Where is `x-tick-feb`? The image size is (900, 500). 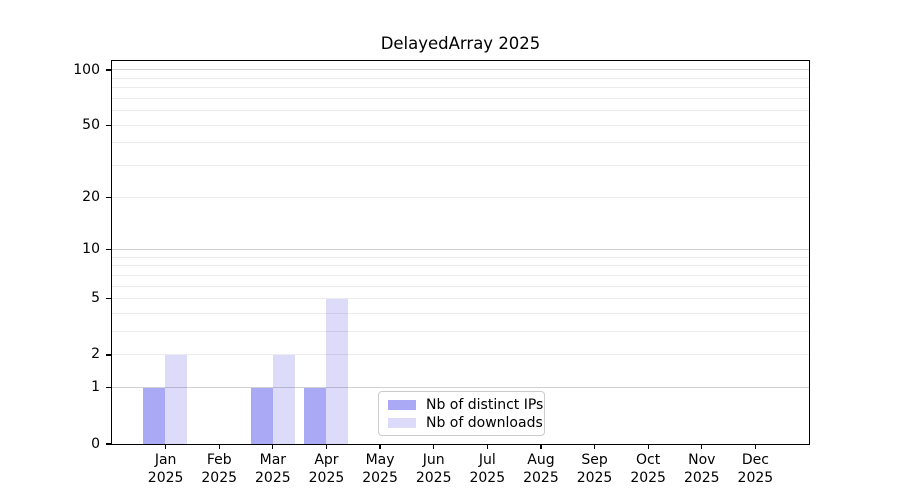
x-tick-feb is located at coordinates (219, 446).